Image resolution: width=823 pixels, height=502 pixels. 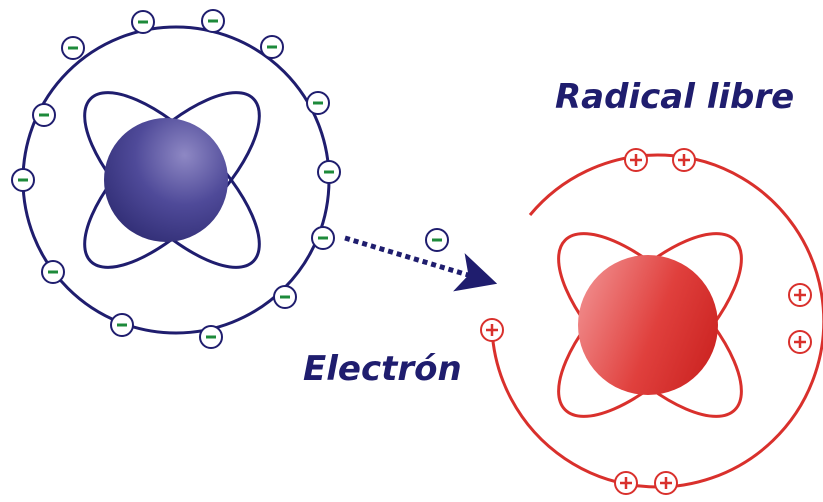 What do you see at coordinates (382, 369) in the screenshot?
I see `electron-label: Electrón` at bounding box center [382, 369].